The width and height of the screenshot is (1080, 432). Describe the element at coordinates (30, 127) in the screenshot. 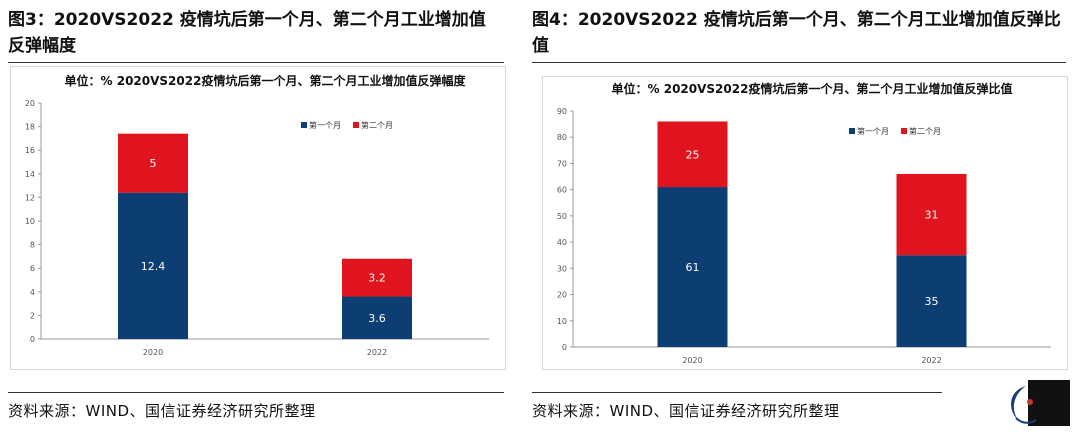

I see `y-tick-label: 18` at that location.